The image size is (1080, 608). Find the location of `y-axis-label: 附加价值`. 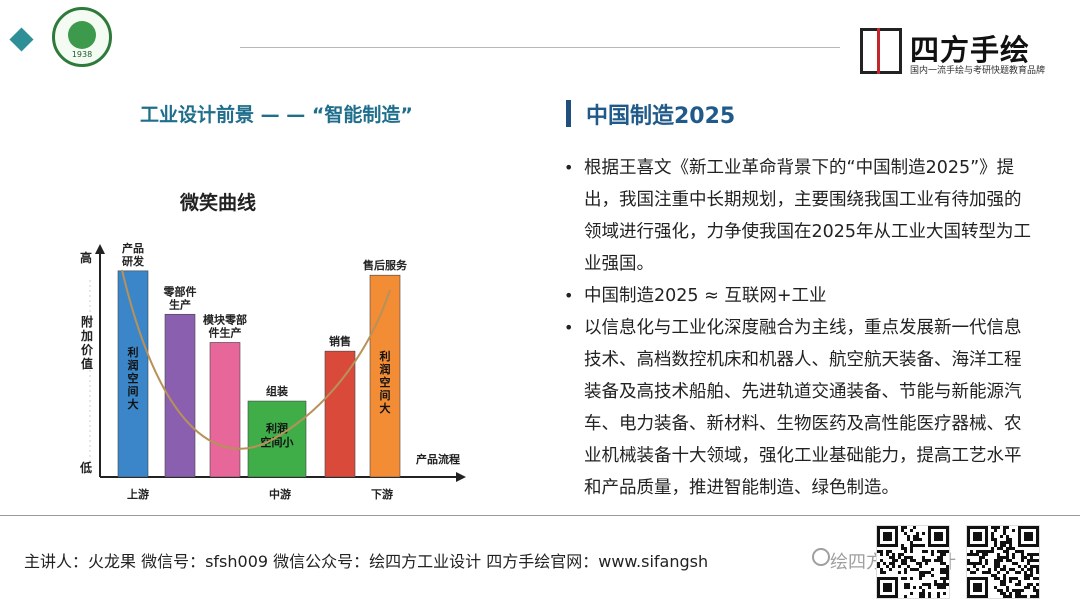

y-axis-label: 附加价值 is located at coordinates (87, 342).